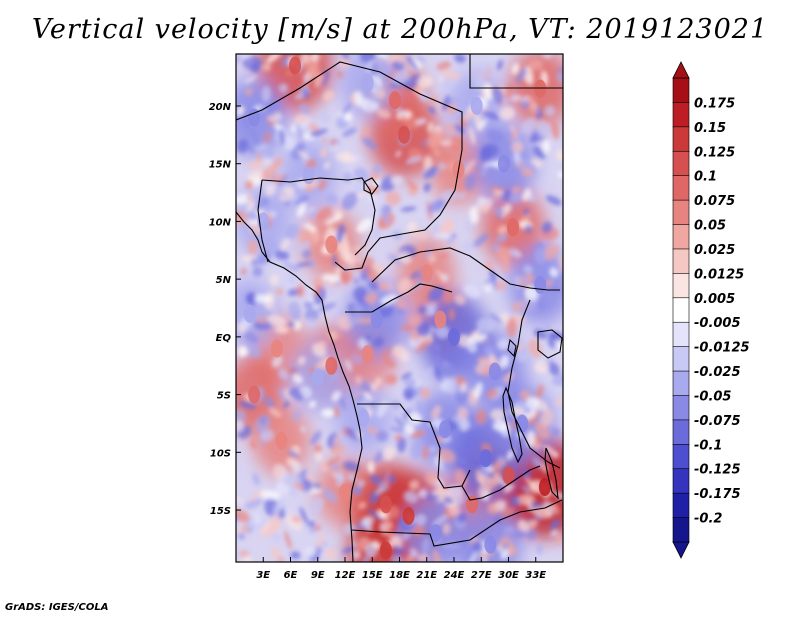  Describe the element at coordinates (710, 226) in the screenshot. I see `colorbar-label: 0.05` at that location.